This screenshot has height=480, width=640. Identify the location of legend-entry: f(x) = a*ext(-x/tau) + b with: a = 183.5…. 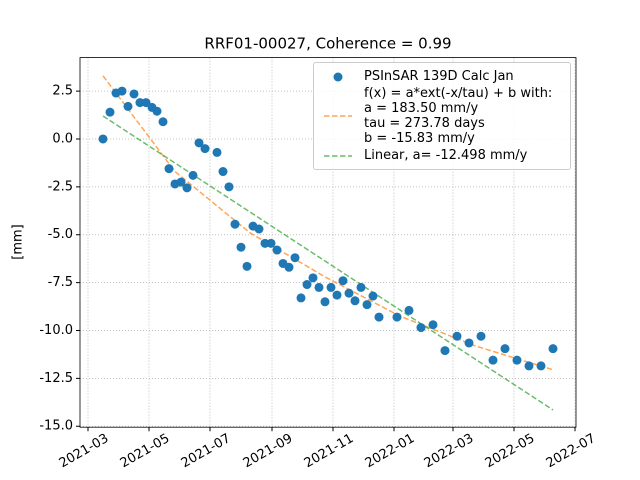
(442, 116).